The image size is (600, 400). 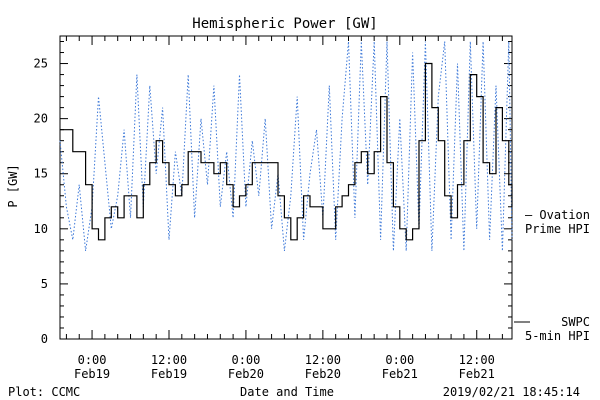 What do you see at coordinates (41, 174) in the screenshot?
I see `y-tick-label: 15` at bounding box center [41, 174].